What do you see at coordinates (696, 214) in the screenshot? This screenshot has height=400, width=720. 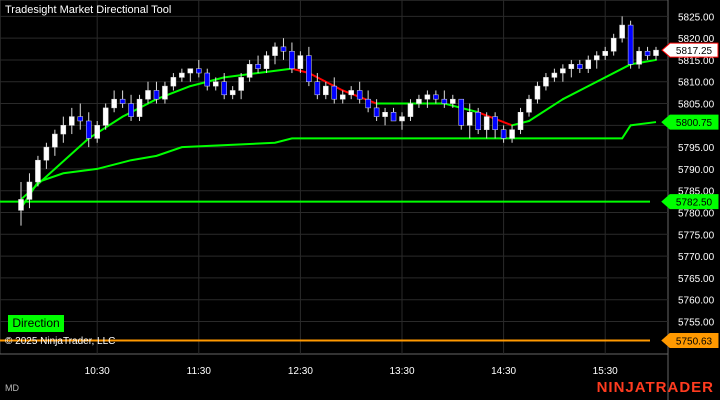 I see `y-tick-label: 5780.00` at bounding box center [696, 214].